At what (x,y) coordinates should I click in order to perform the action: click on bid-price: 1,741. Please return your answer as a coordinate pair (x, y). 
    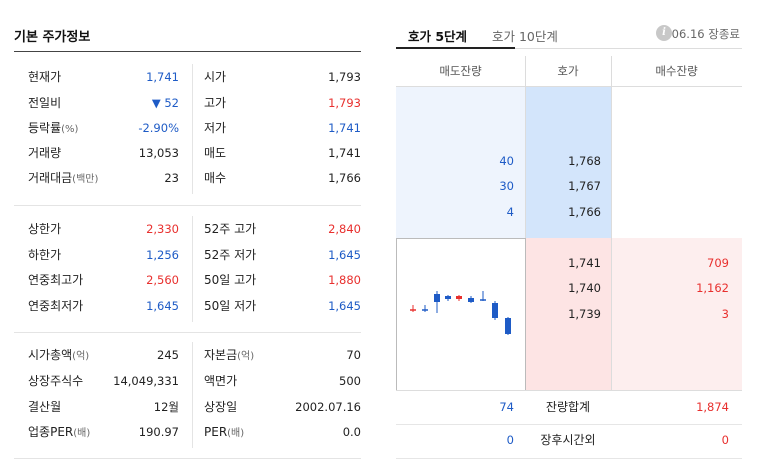
    Looking at the image, I should click on (584, 263).